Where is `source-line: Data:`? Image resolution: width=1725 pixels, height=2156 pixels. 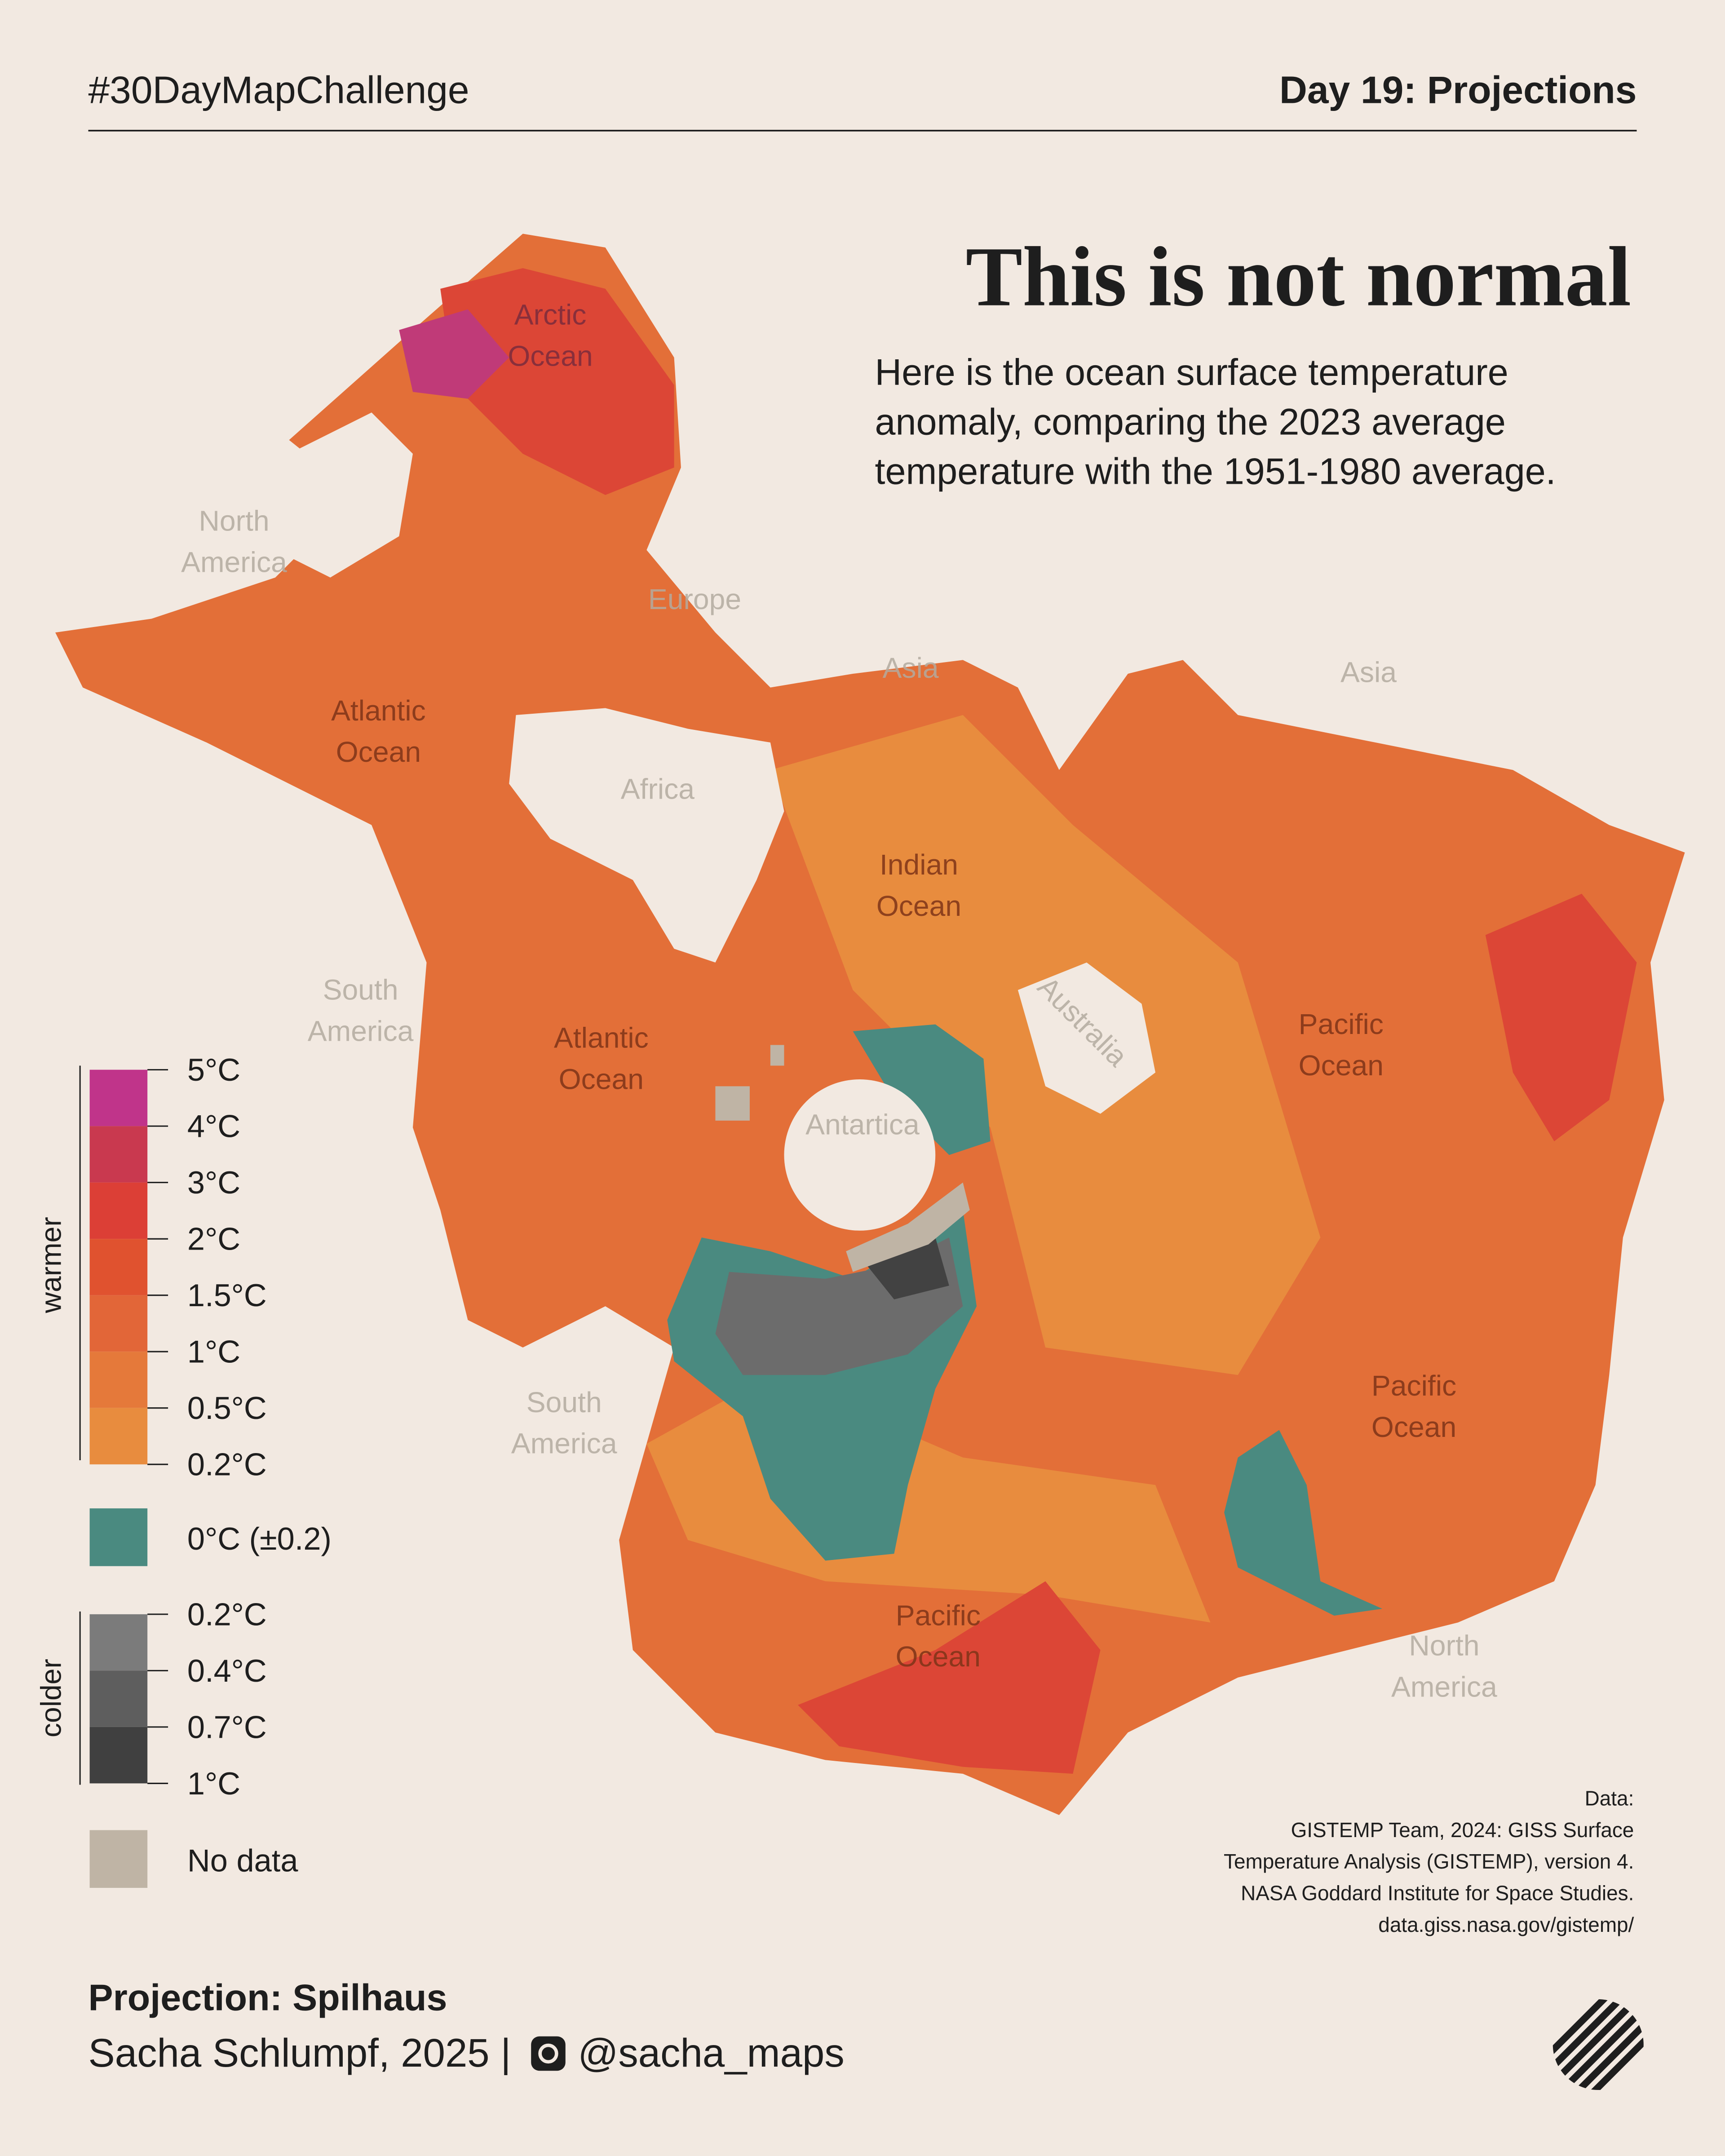
source-line: Data: is located at coordinates (1609, 1798).